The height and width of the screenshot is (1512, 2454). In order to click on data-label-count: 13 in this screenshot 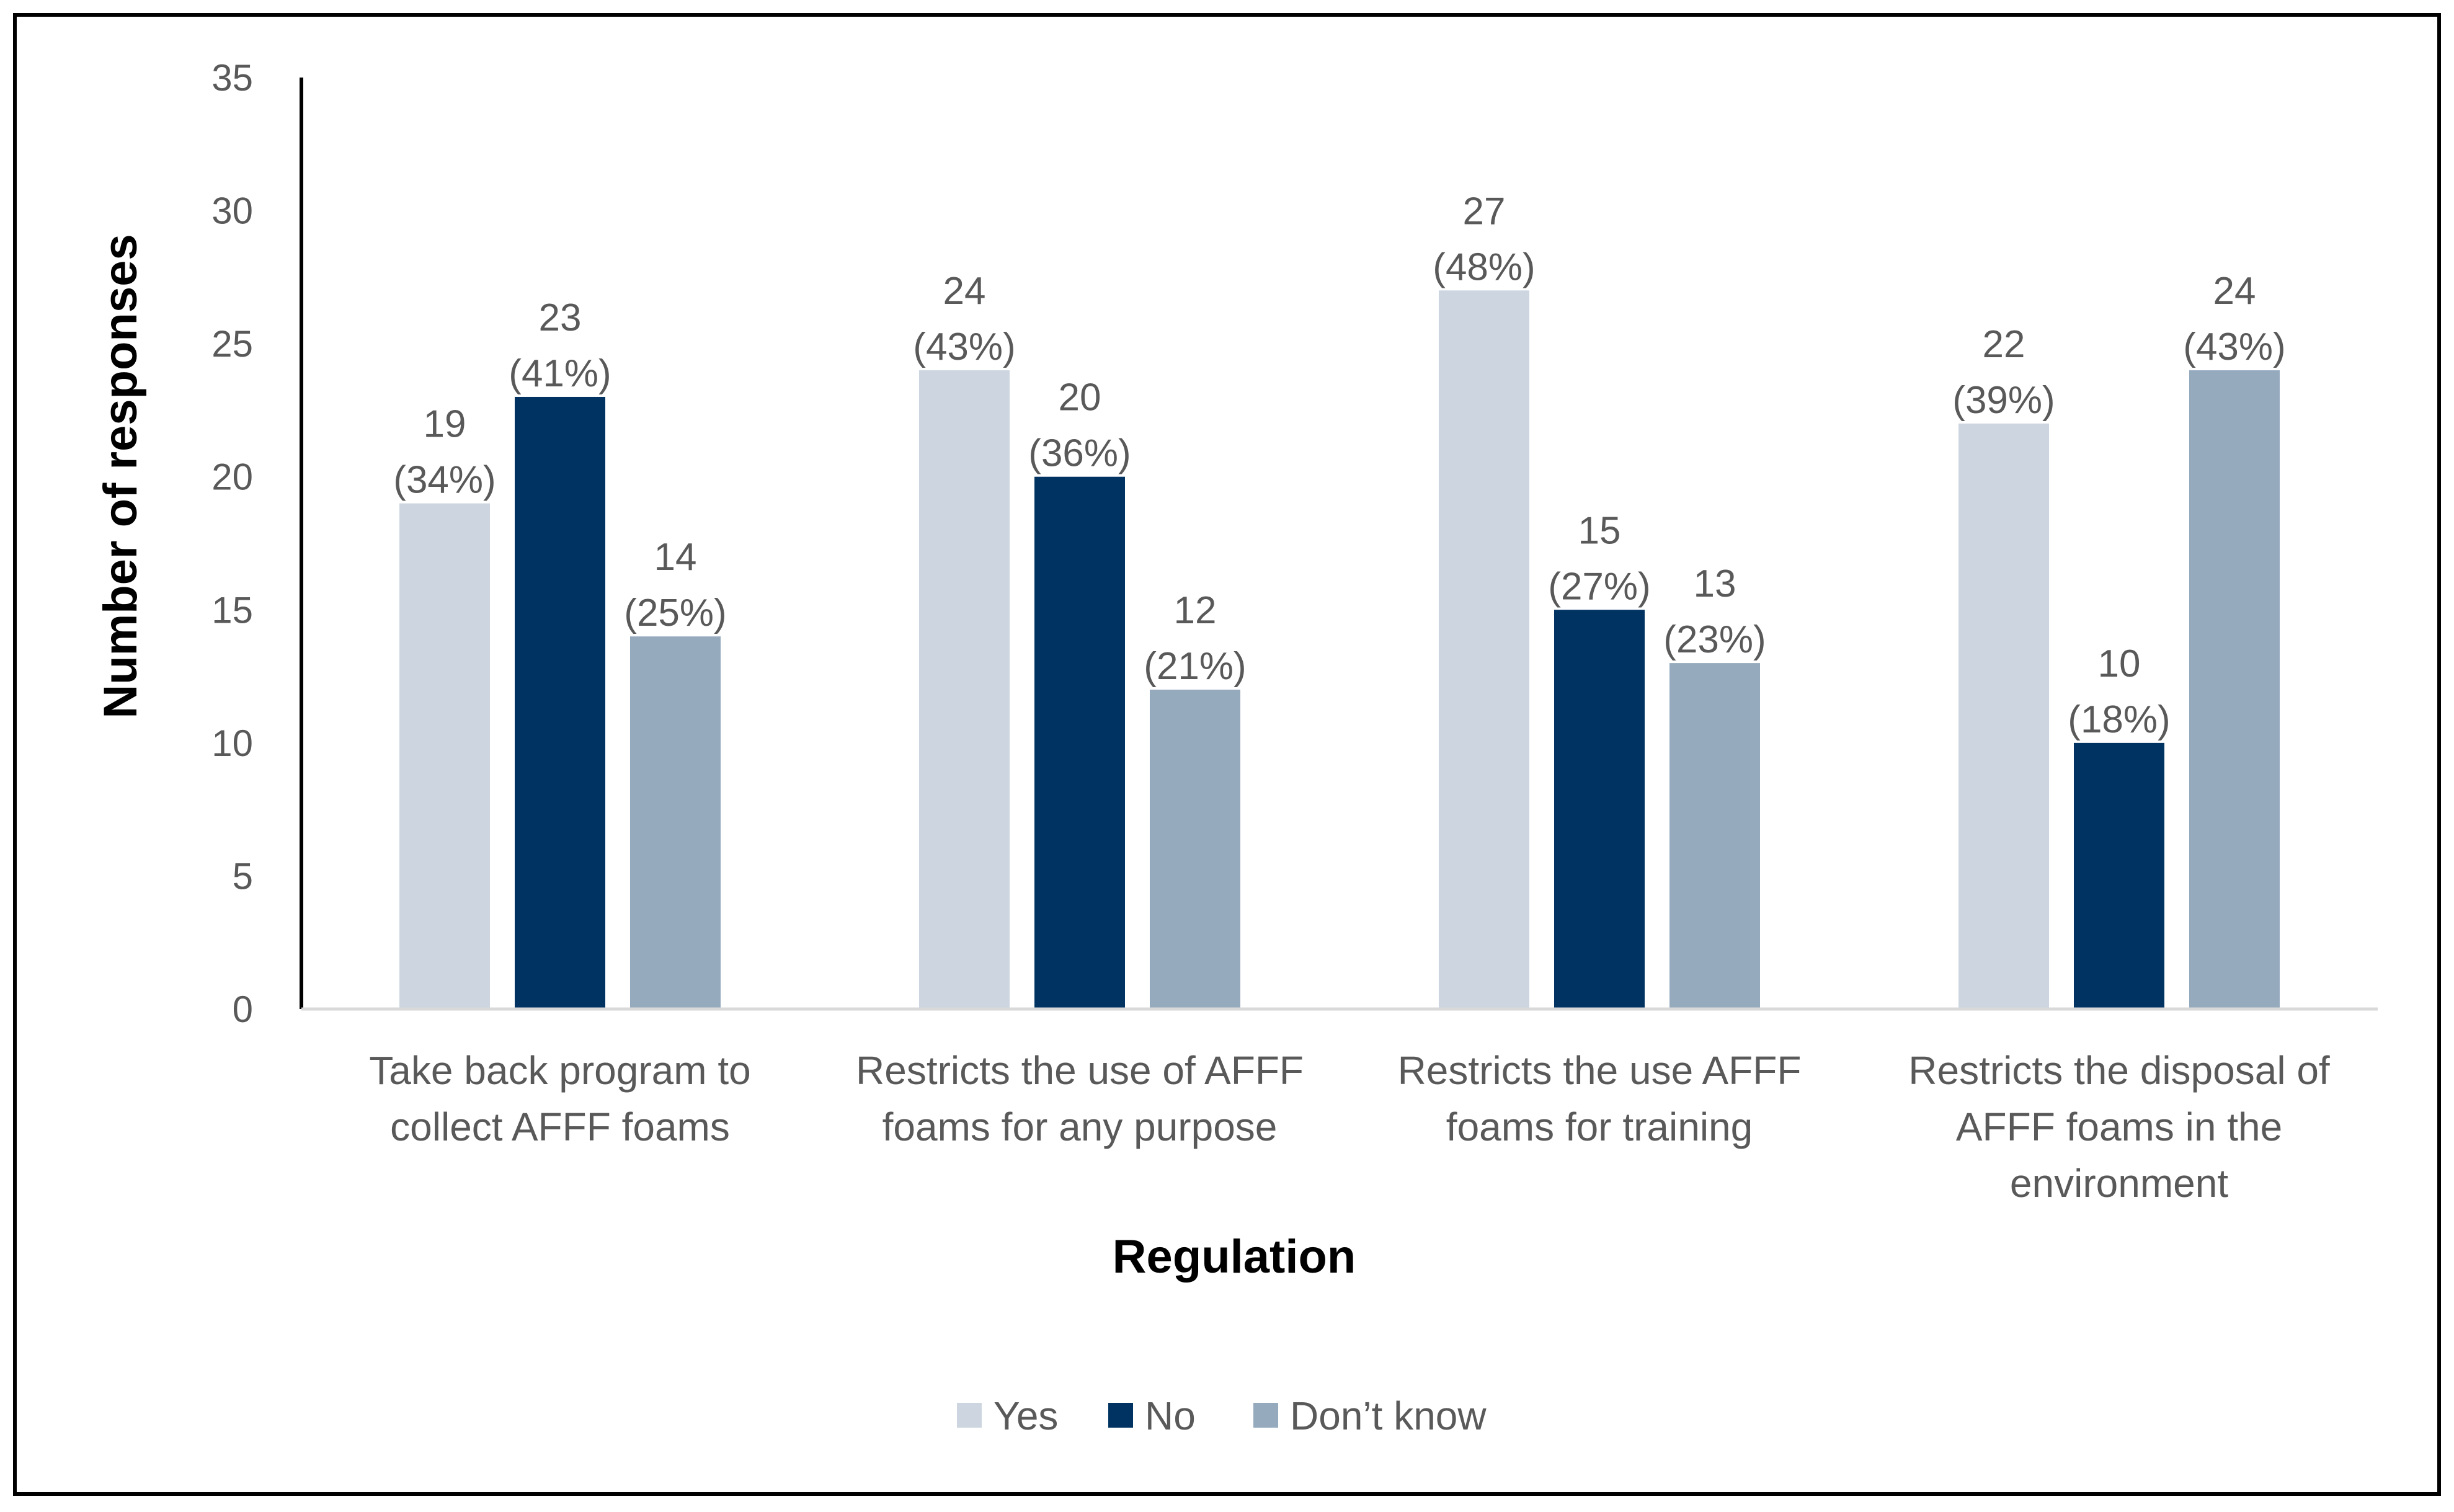, I will do `click(1715, 584)`.